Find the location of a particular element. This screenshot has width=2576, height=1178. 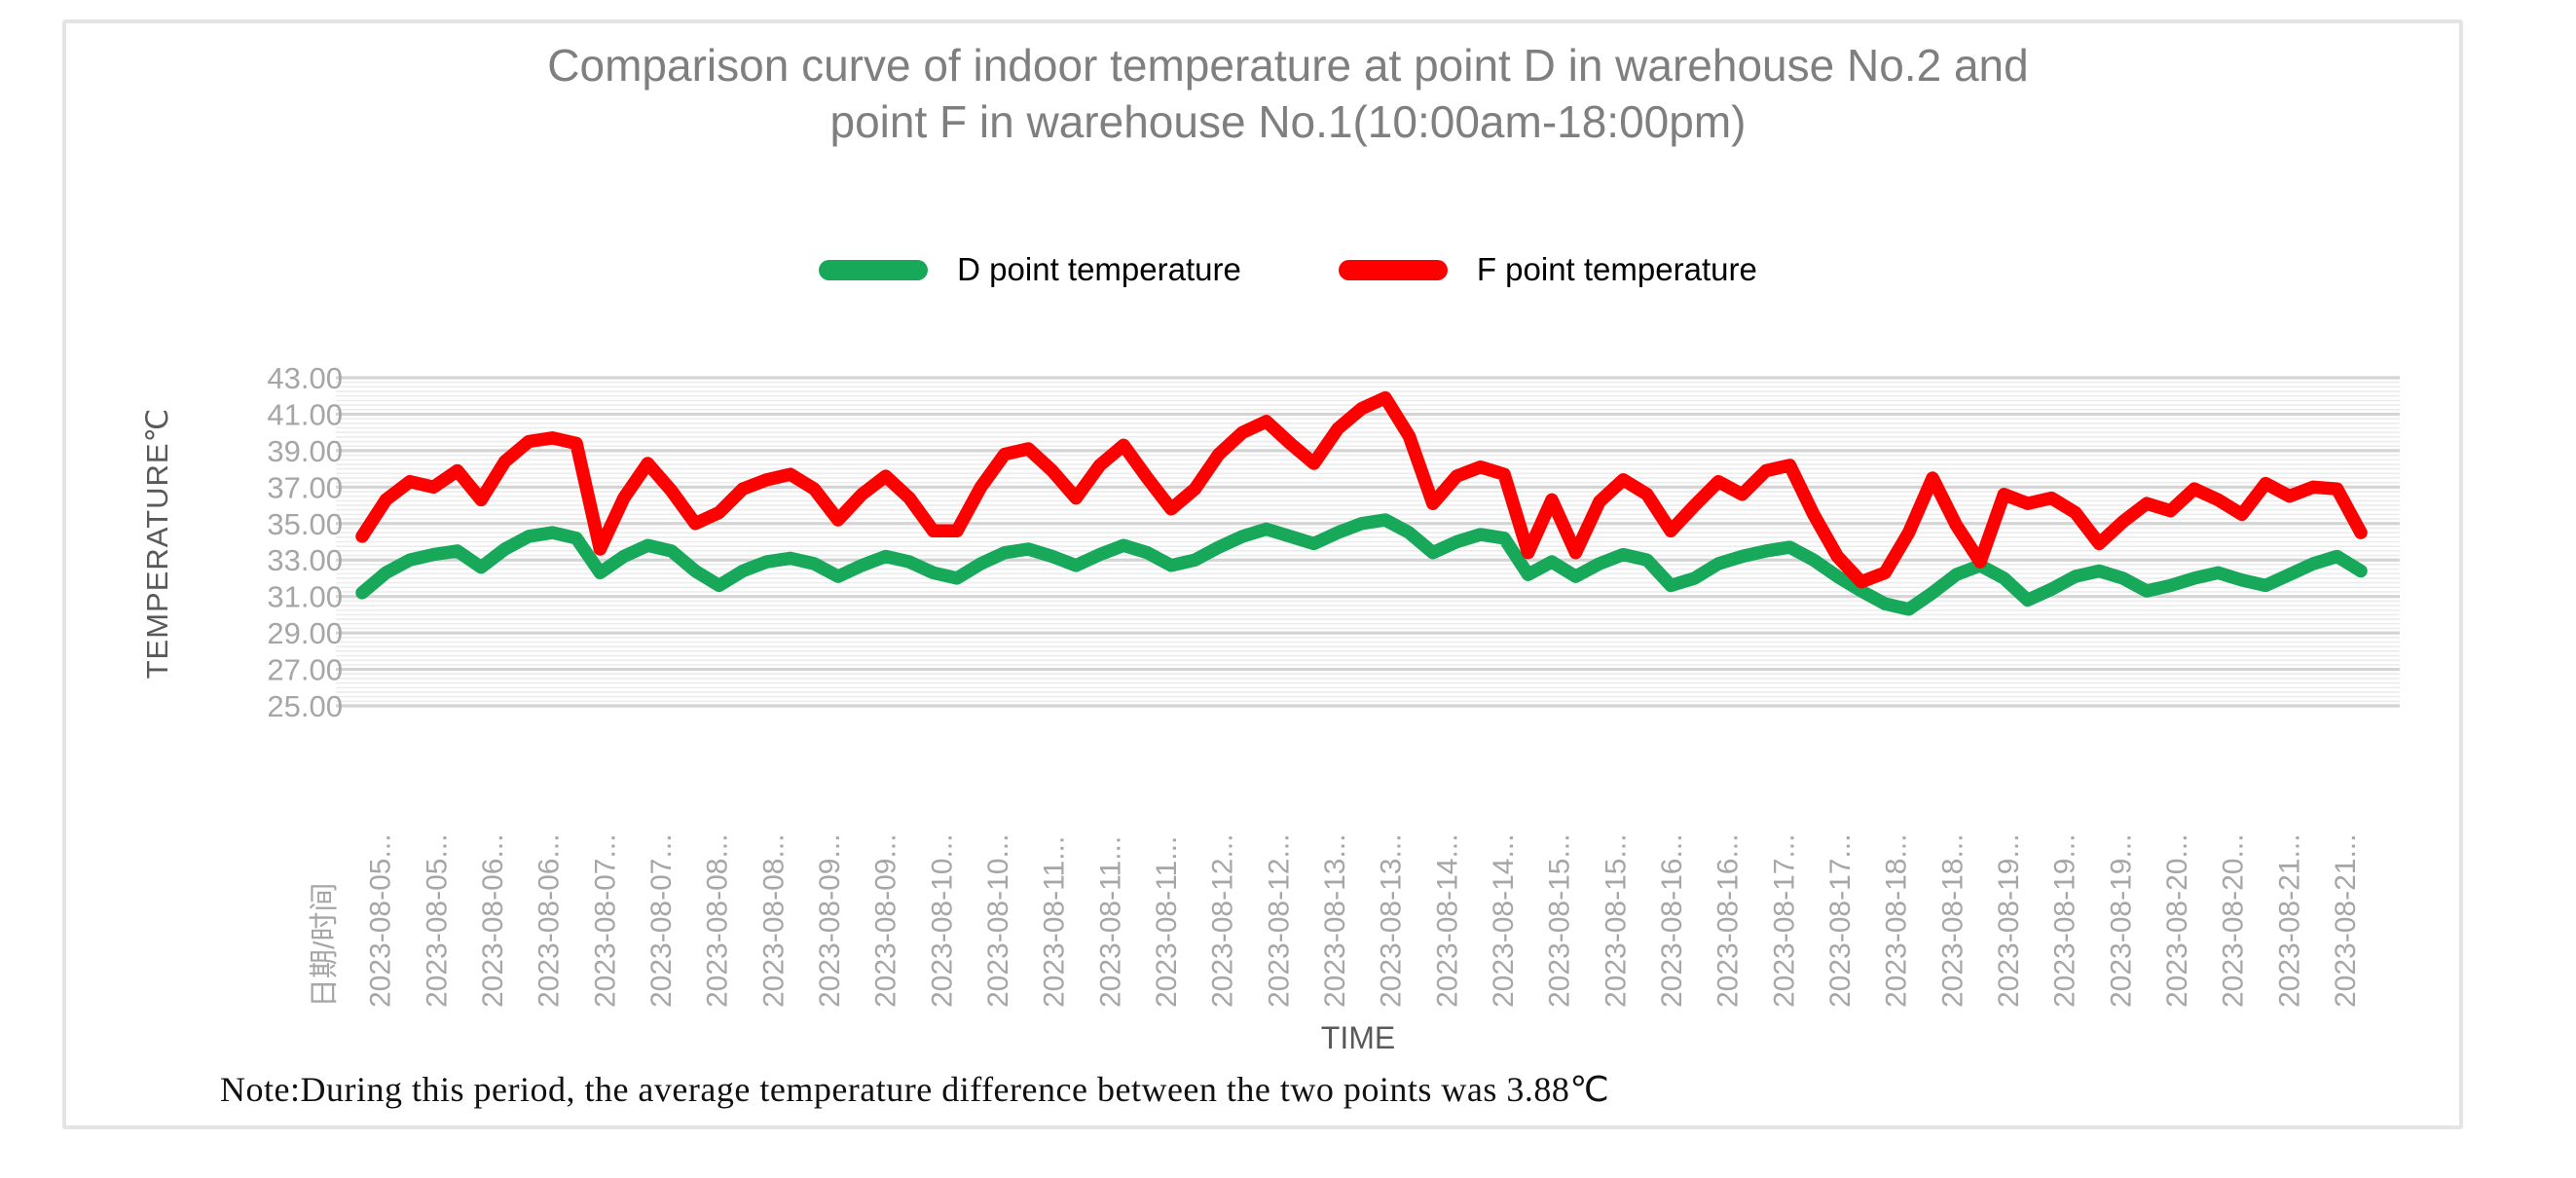

legend: D point temperature F point temperature is located at coordinates (1288, 269).